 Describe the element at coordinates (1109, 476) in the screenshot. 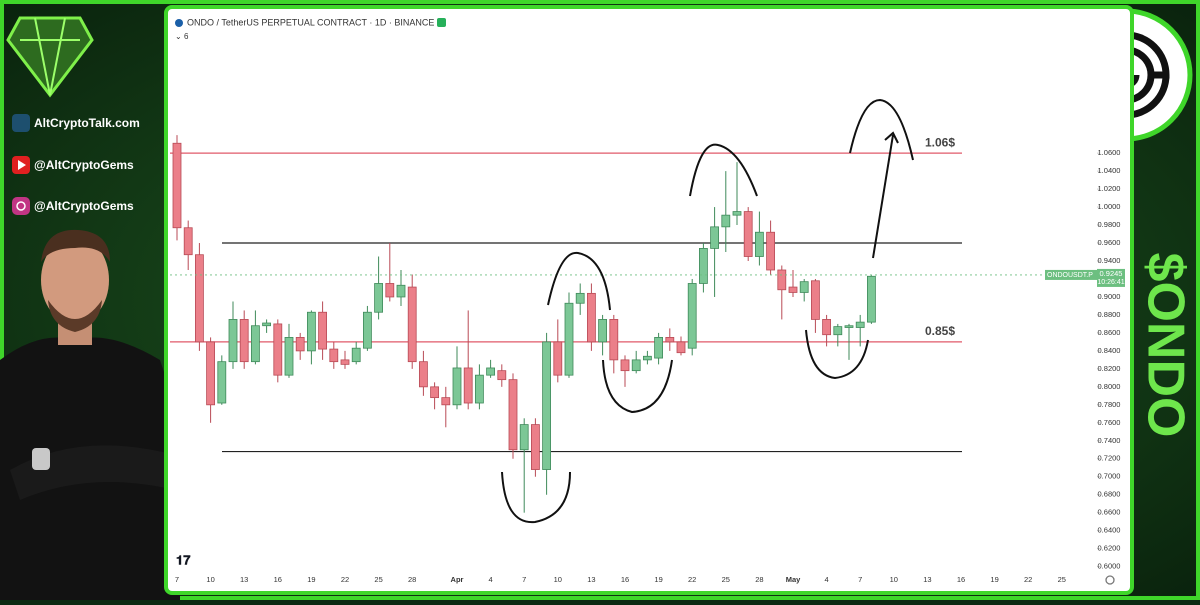

I see `y-tick-label: 0.7000` at that location.